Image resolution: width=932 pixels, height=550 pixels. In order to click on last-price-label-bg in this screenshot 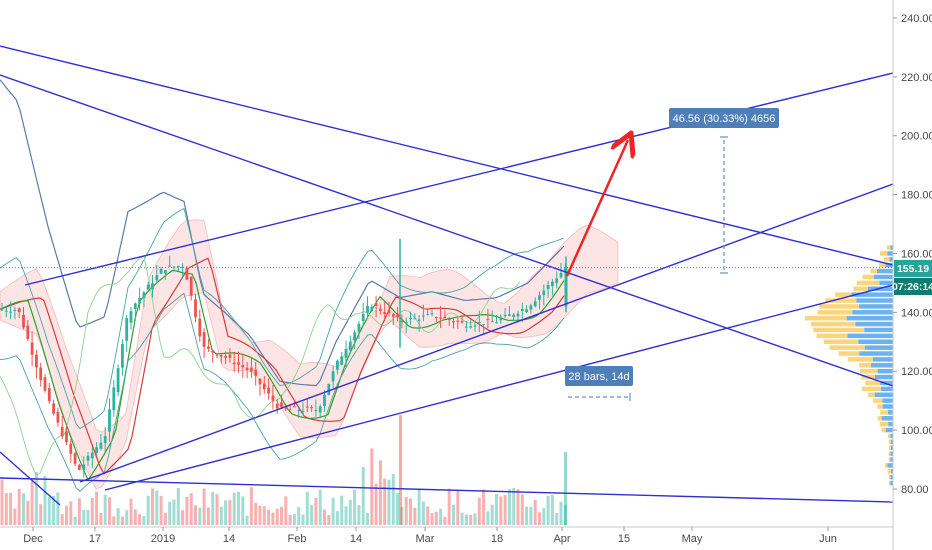, I will do `click(913, 268)`.